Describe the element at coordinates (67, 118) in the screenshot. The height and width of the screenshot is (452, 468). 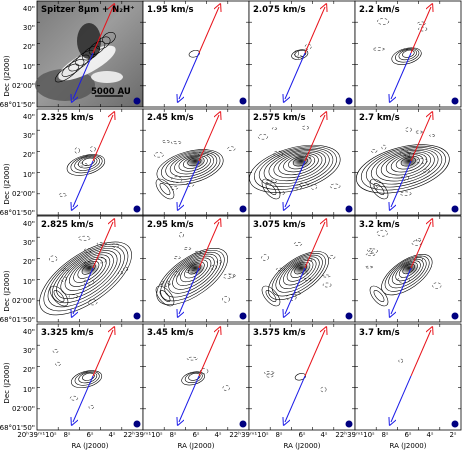
I see `velocity-label: 2.325 km/s` at that location.